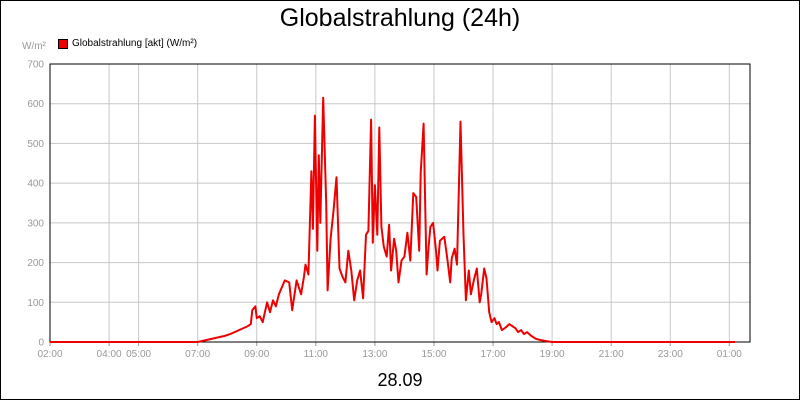  Describe the element at coordinates (400, 18) in the screenshot. I see `chart-title: Globalstrahlung (24h)` at that location.